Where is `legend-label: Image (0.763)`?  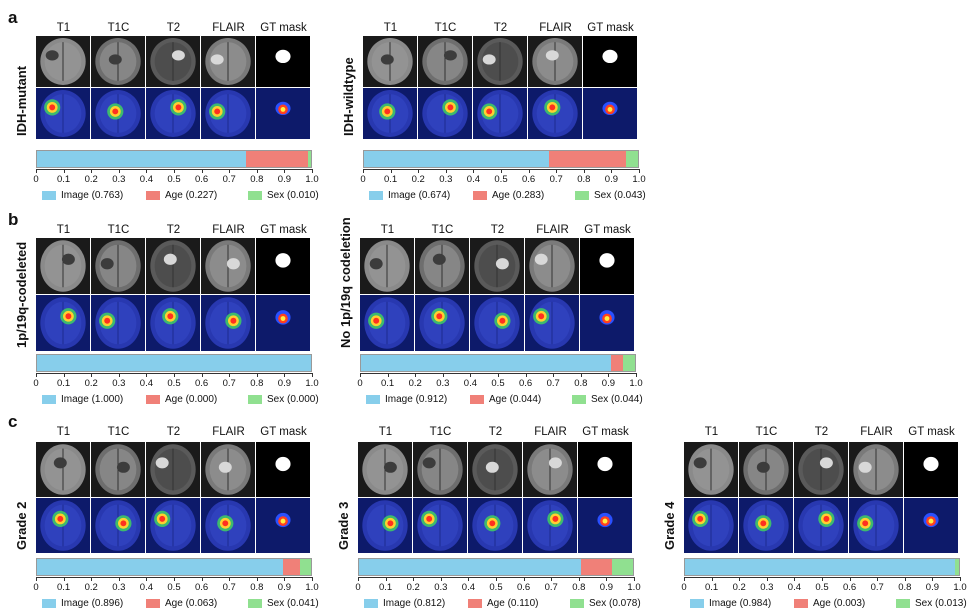 legend-label: Image (0.763) is located at coordinates (92, 195).